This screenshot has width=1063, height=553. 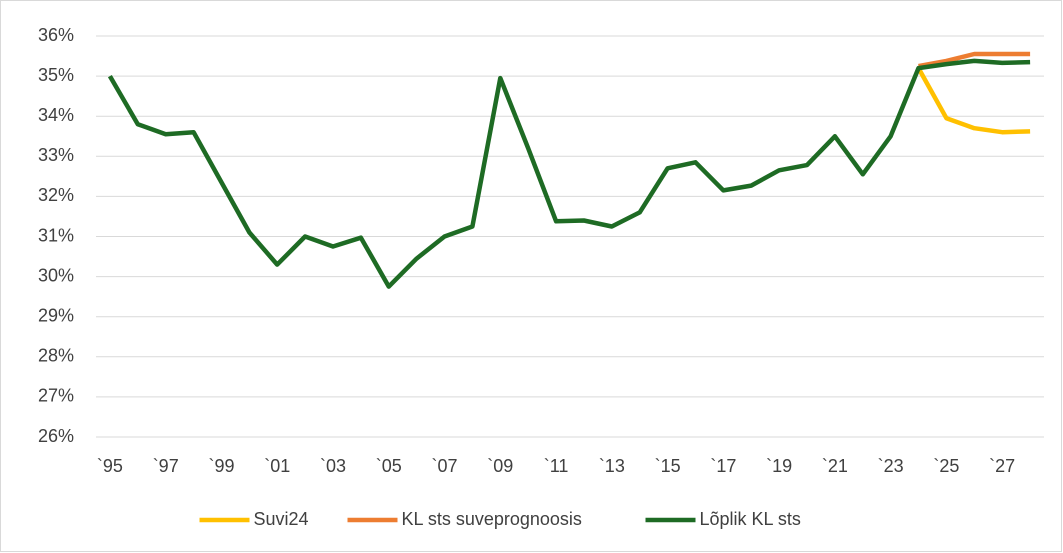 What do you see at coordinates (281, 519) in the screenshot?
I see `legend-label: Suvi24` at bounding box center [281, 519].